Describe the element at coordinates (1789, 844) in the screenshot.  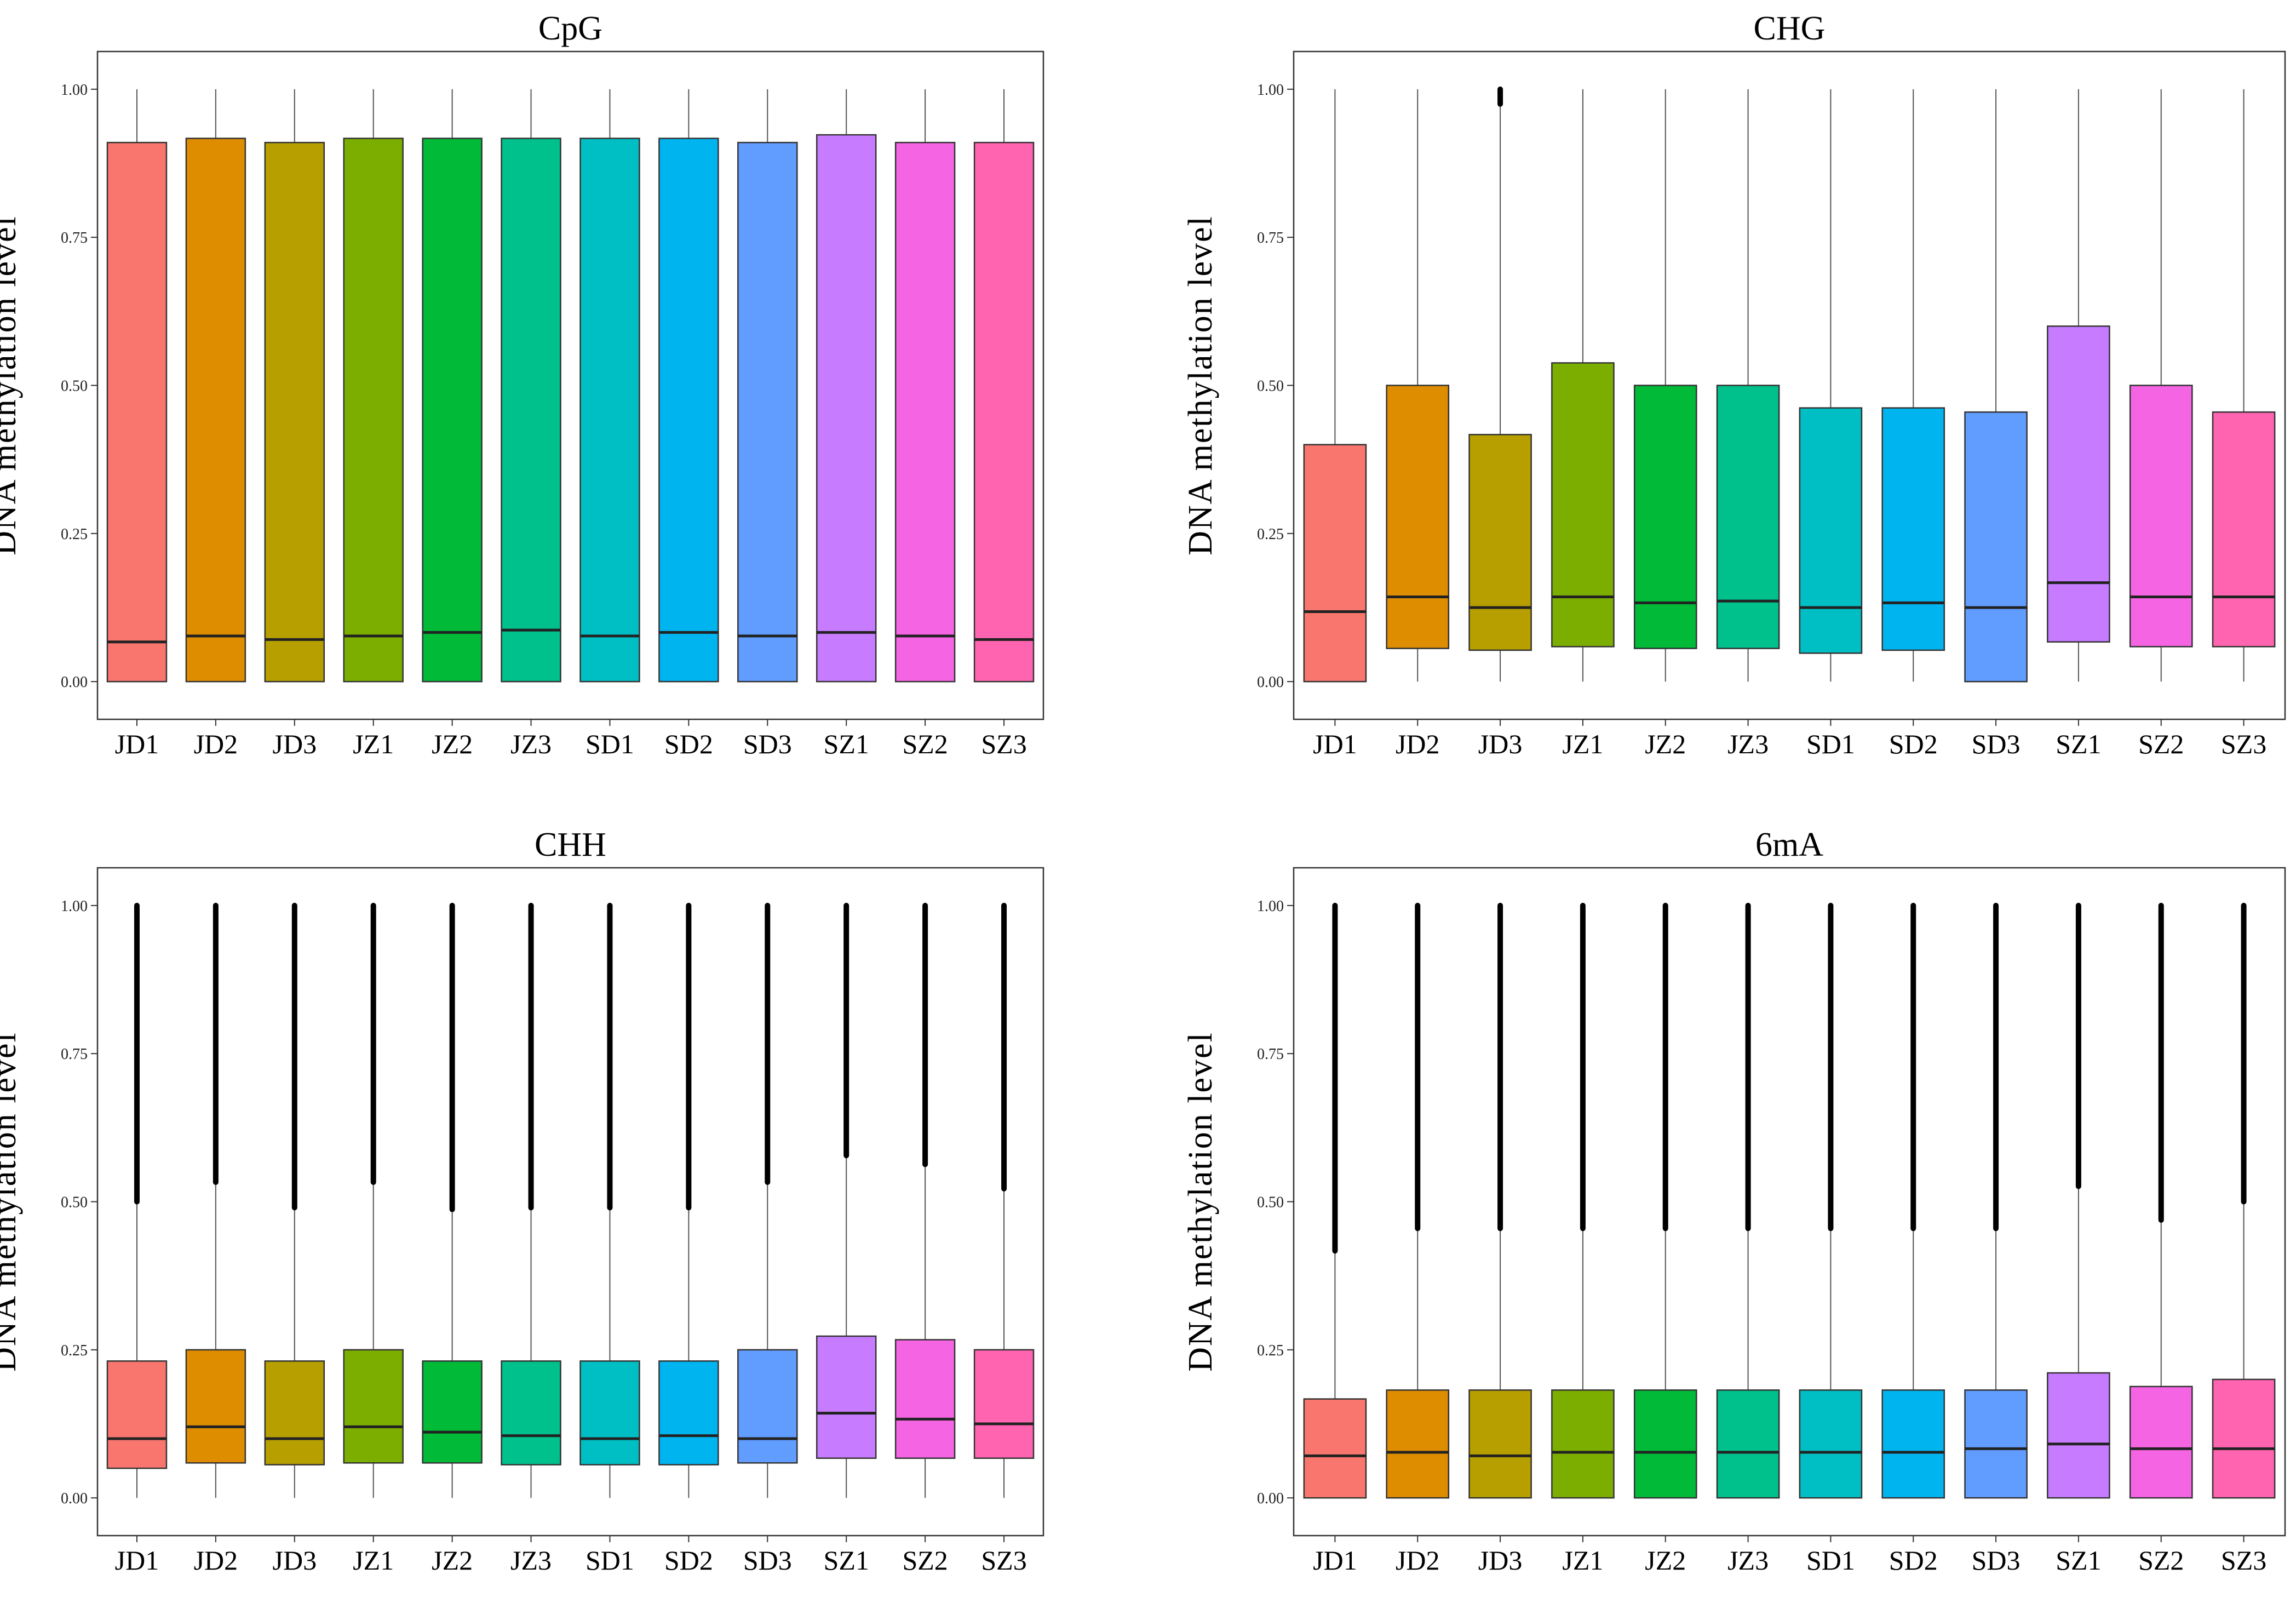
I see `panel-title: 6mA` at that location.